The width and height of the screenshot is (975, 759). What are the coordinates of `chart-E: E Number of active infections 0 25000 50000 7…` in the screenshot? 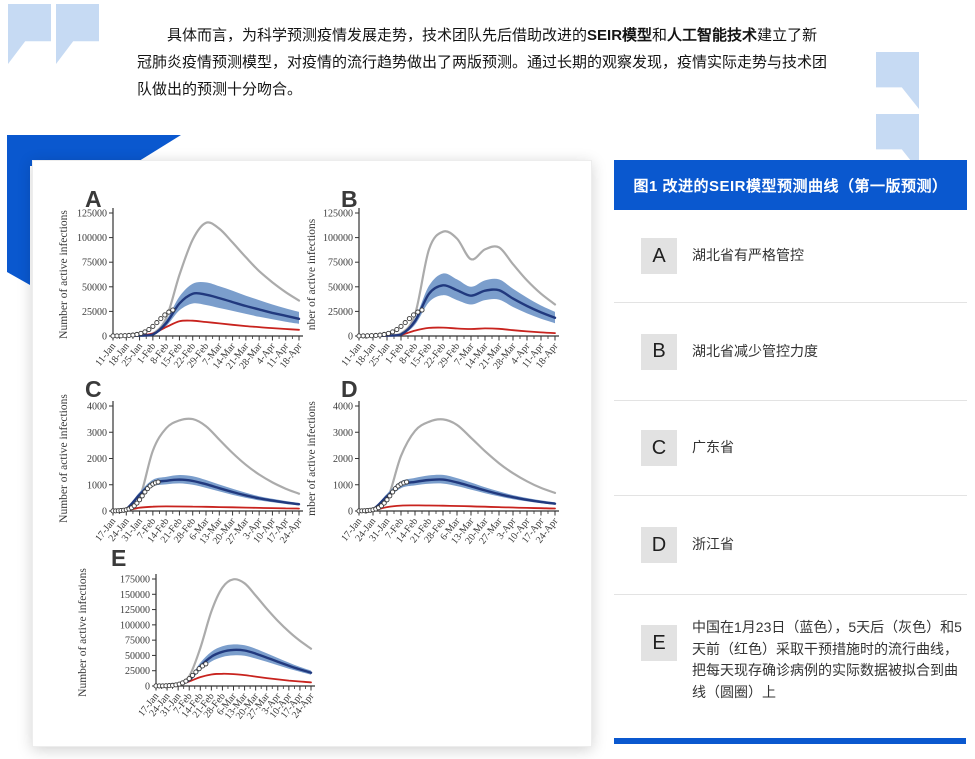 It's located at (197, 633).